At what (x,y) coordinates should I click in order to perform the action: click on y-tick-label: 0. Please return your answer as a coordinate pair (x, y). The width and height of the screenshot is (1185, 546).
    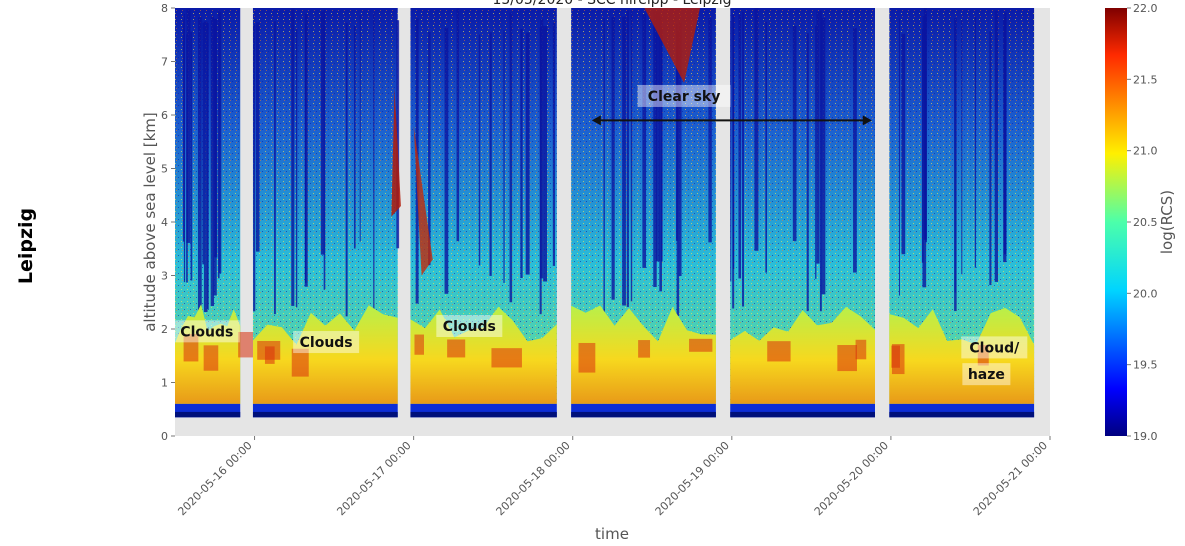
    Looking at the image, I should click on (164, 436).